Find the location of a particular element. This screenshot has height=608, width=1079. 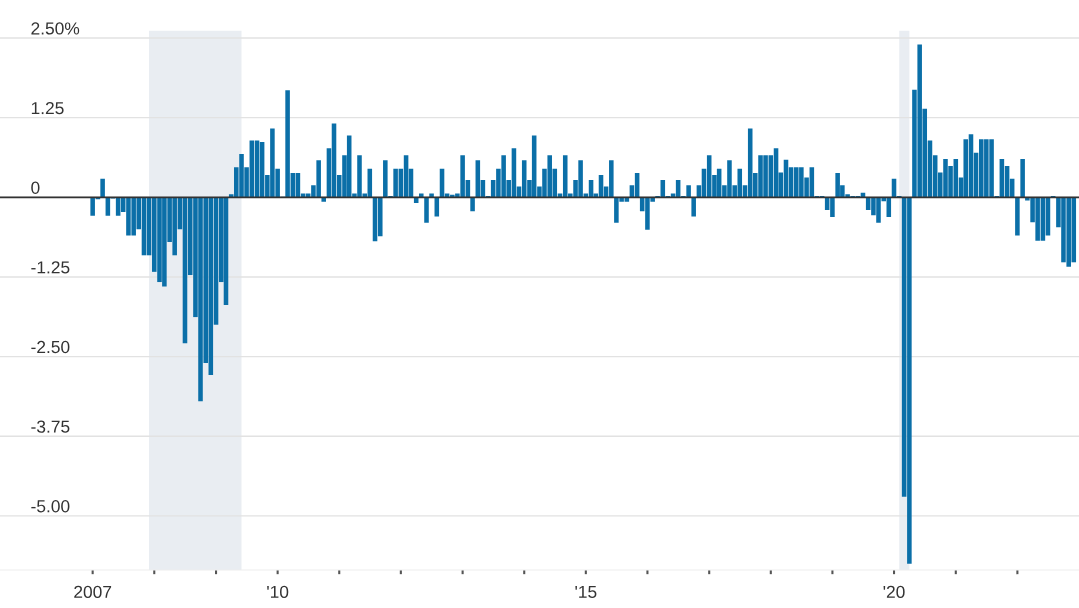

y-tick-label: -3.75 is located at coordinates (50, 426).